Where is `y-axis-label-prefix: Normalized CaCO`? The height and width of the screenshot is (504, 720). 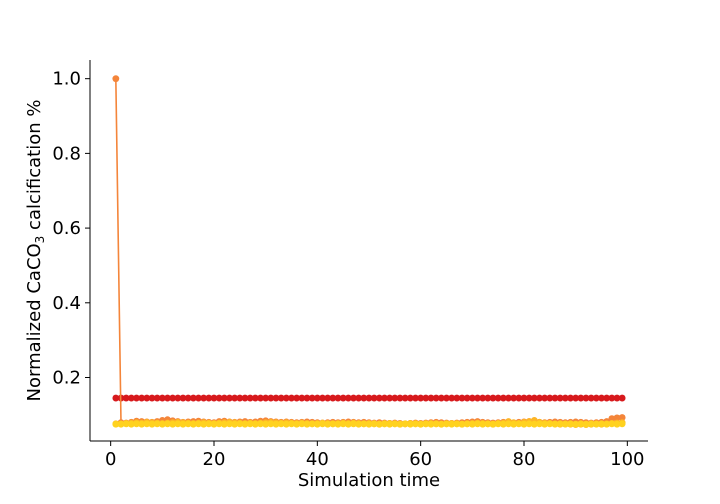 y-axis-label-prefix: Normalized CaCO is located at coordinates (34, 322).